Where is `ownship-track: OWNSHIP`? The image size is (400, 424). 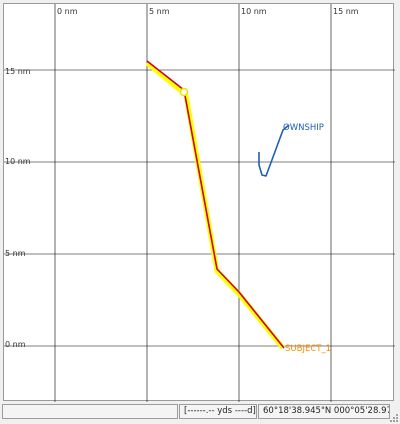
ownship-track: OWNSHIP is located at coordinates (291, 150).